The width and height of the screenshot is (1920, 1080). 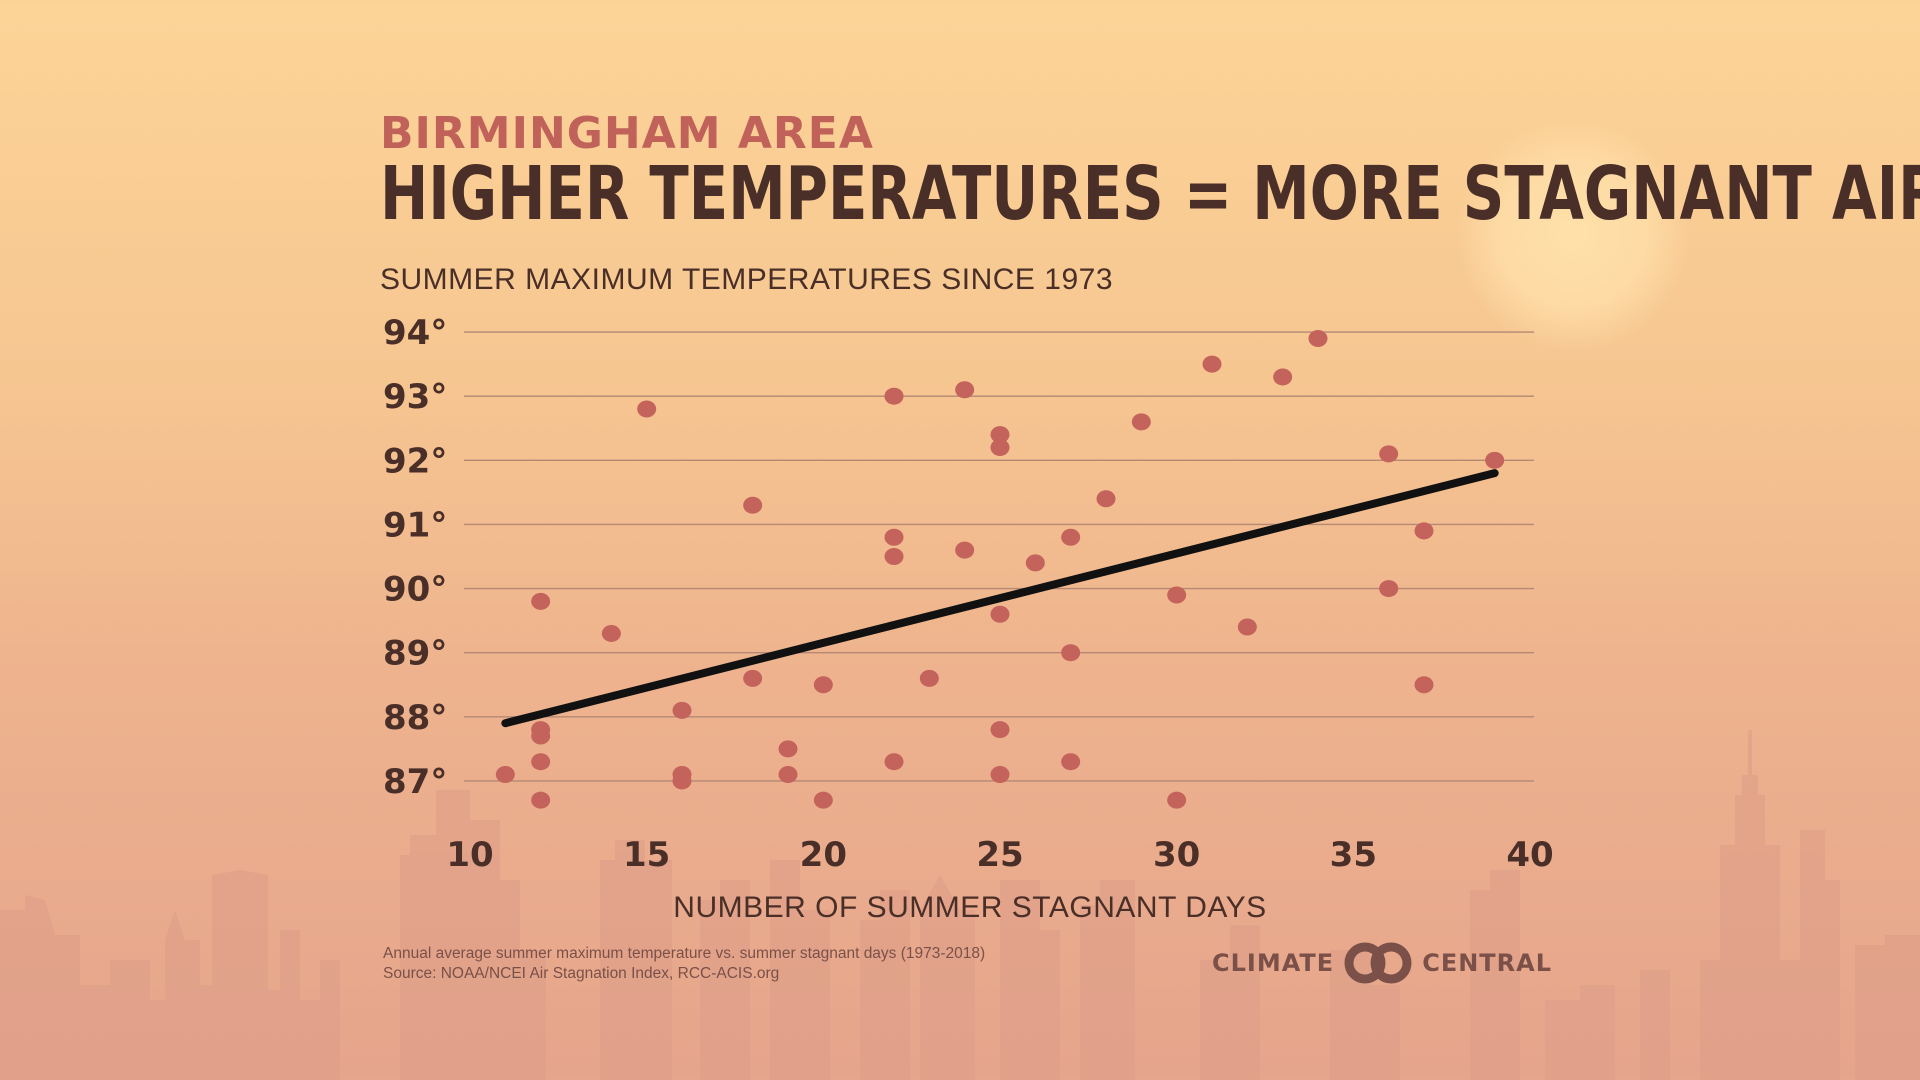 I want to click on y-tick-label: 88°, so click(x=415, y=718).